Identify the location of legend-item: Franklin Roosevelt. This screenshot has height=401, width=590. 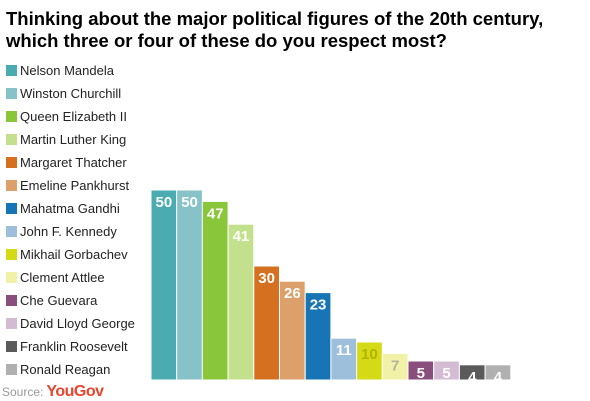
(86, 351).